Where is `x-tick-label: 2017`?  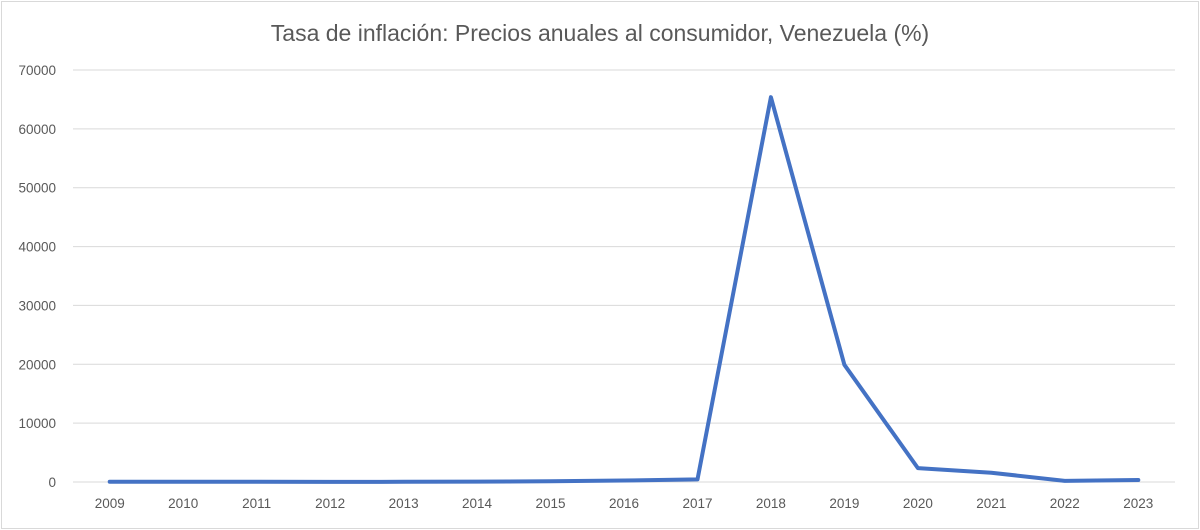
x-tick-label: 2017 is located at coordinates (697, 503).